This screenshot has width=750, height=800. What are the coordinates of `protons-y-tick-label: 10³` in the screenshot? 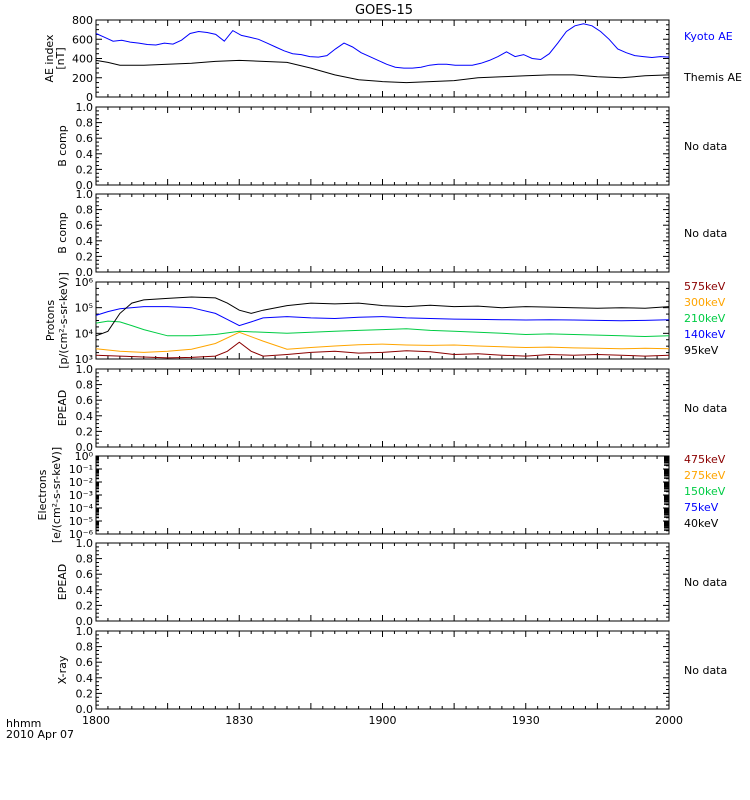 It's located at (84, 359).